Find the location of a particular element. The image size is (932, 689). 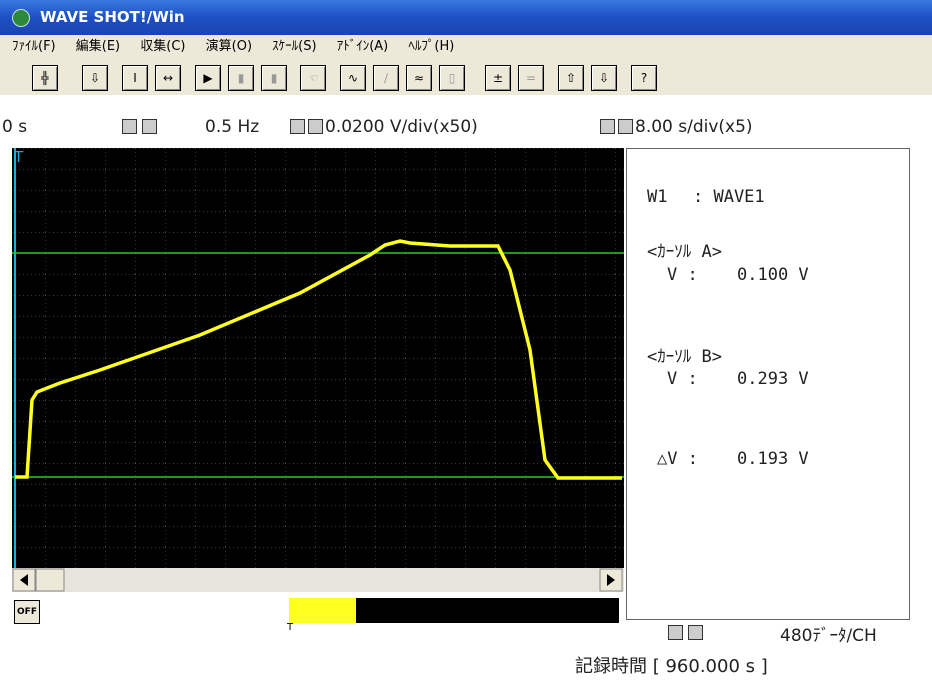

bar-marker: T is located at coordinates (290, 627).